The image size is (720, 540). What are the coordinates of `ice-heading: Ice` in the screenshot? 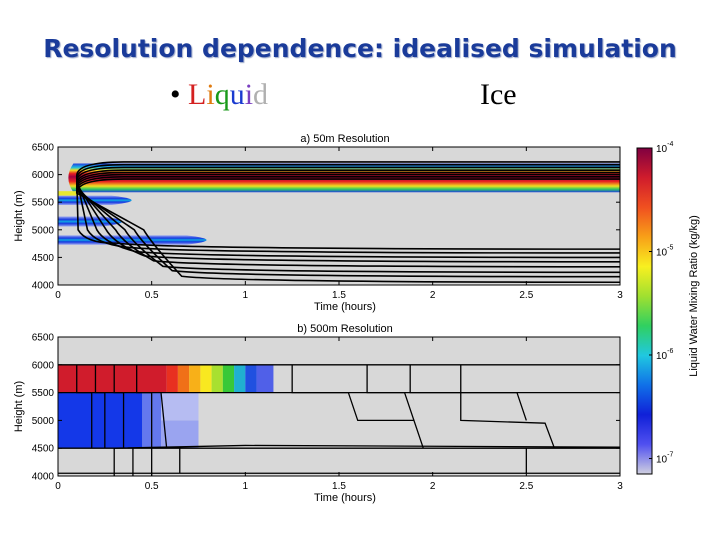 It's located at (498, 94).